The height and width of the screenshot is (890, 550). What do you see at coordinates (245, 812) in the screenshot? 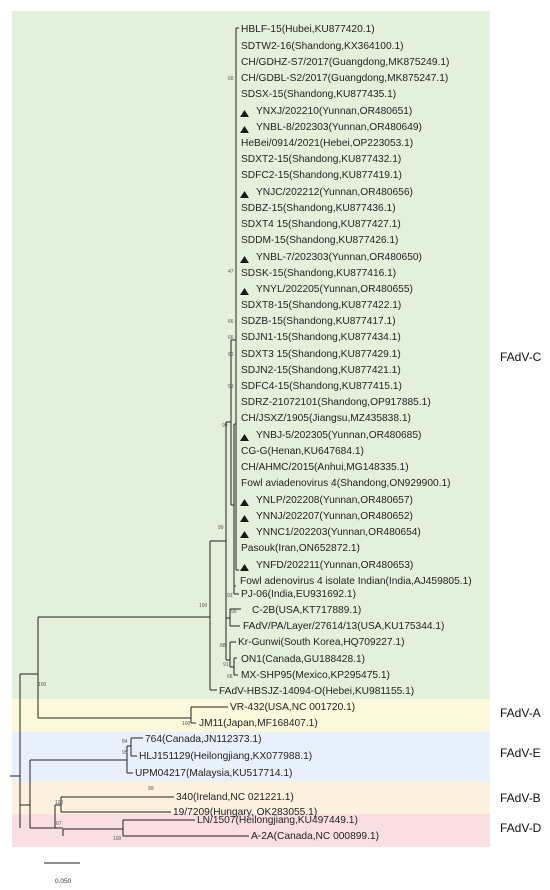
I see `taxon-label: 19/7209(Hungary, OK283055.1)` at bounding box center [245, 812].